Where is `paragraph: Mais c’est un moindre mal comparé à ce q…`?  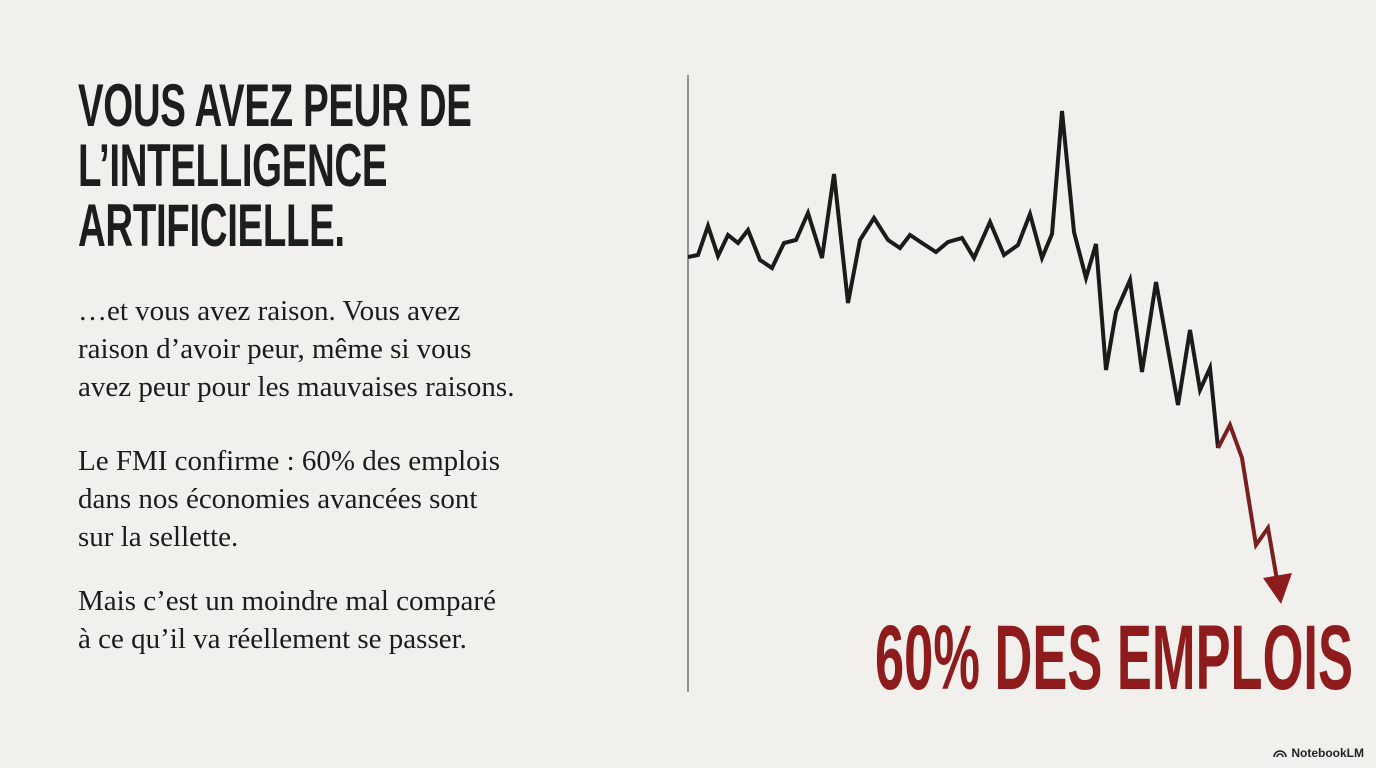 paragraph: Mais c’est un moindre mal comparé à ce q… is located at coordinates (287, 620).